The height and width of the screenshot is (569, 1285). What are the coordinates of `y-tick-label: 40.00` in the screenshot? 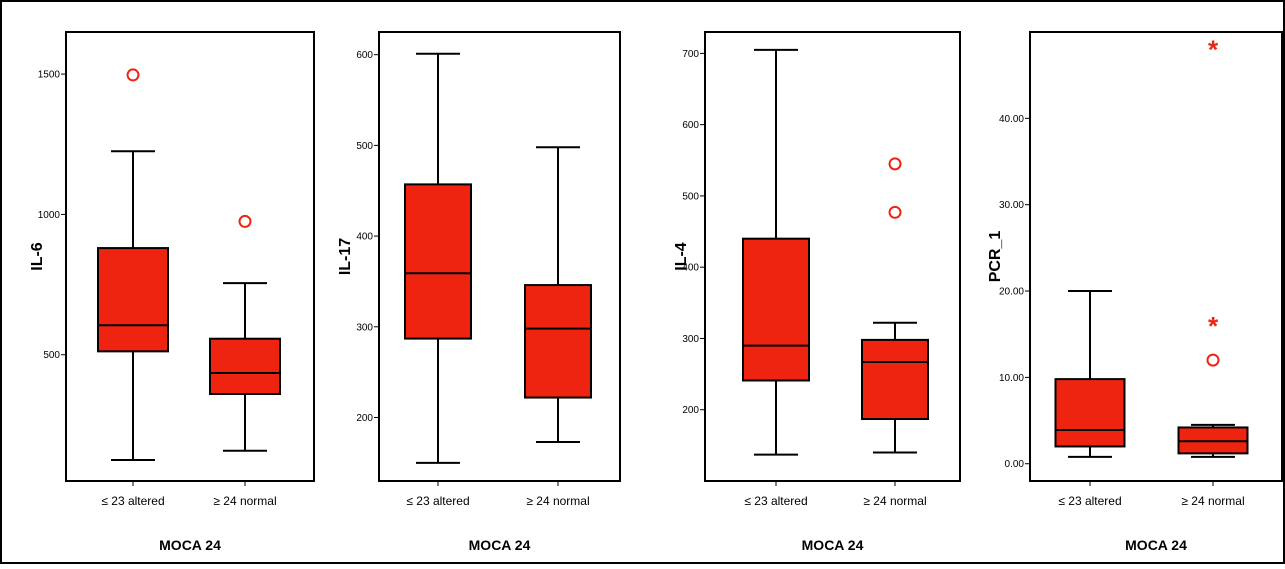 It's located at (1011, 119).